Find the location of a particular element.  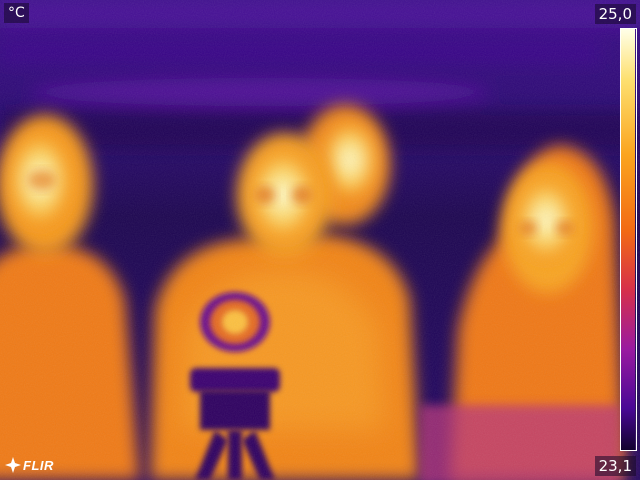

temperature-unit-label: °C is located at coordinates (16, 13).